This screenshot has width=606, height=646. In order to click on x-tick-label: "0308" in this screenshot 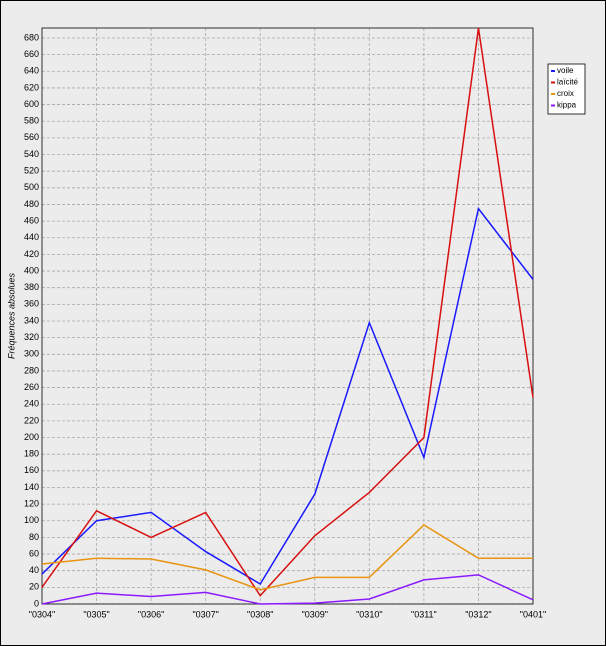, I will do `click(260, 614)`.